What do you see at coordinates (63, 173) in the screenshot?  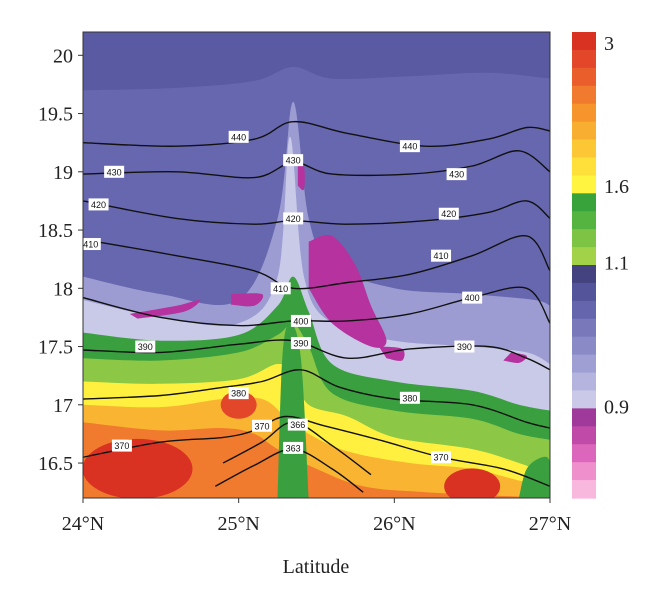 I see `y-tick-label: 19` at bounding box center [63, 173].